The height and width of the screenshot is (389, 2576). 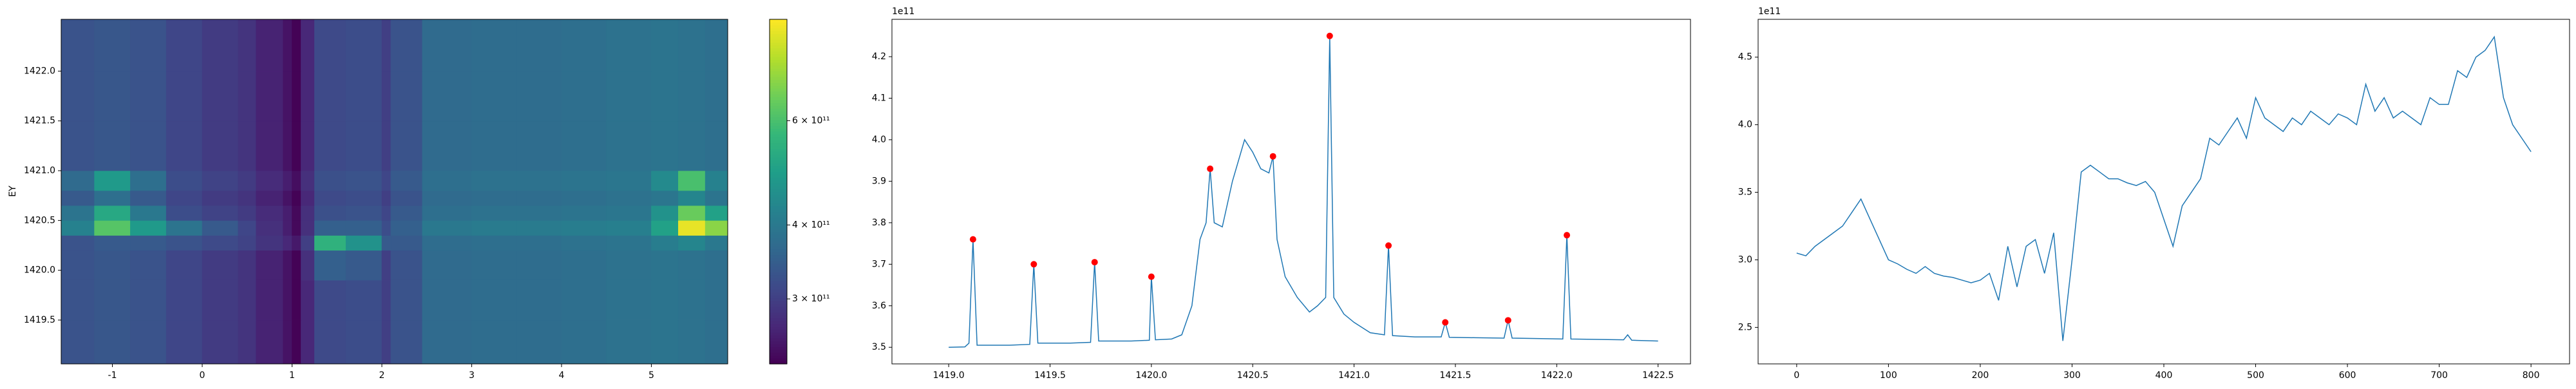 I want to click on x-tick-label: 1421.5, so click(x=1455, y=376).